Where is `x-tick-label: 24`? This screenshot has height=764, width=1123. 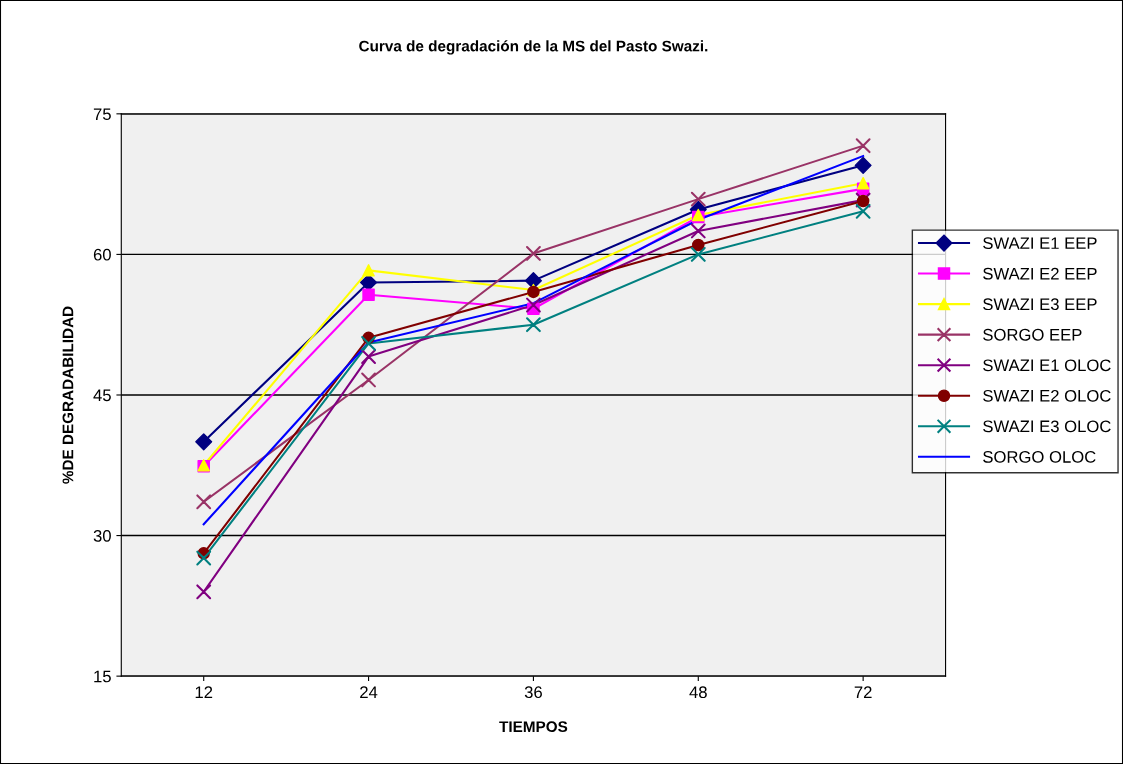
x-tick-label: 24 is located at coordinates (369, 692).